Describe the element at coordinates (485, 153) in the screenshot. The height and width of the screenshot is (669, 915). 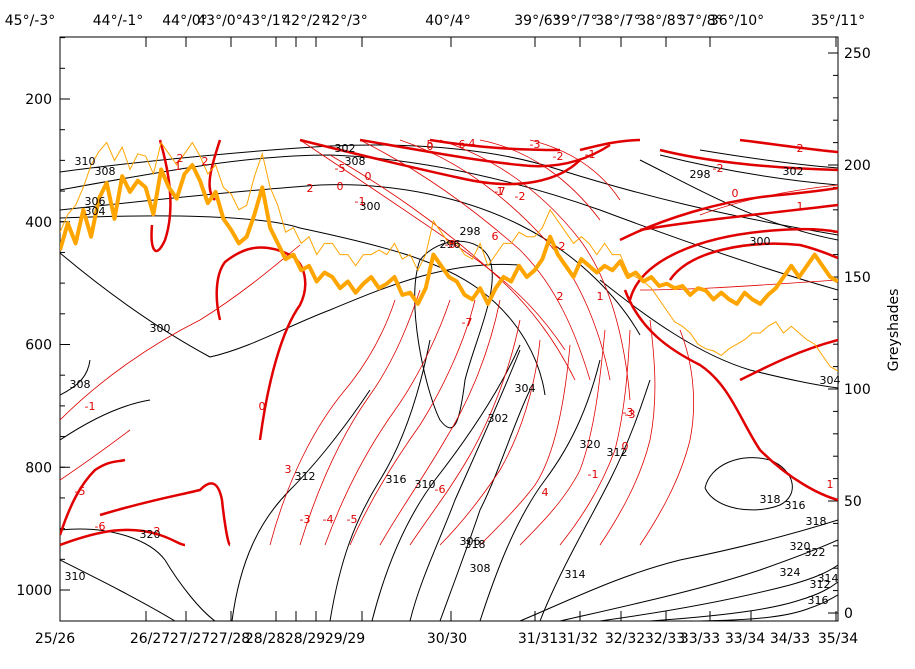
I see `isoline-adv-top2` at that location.